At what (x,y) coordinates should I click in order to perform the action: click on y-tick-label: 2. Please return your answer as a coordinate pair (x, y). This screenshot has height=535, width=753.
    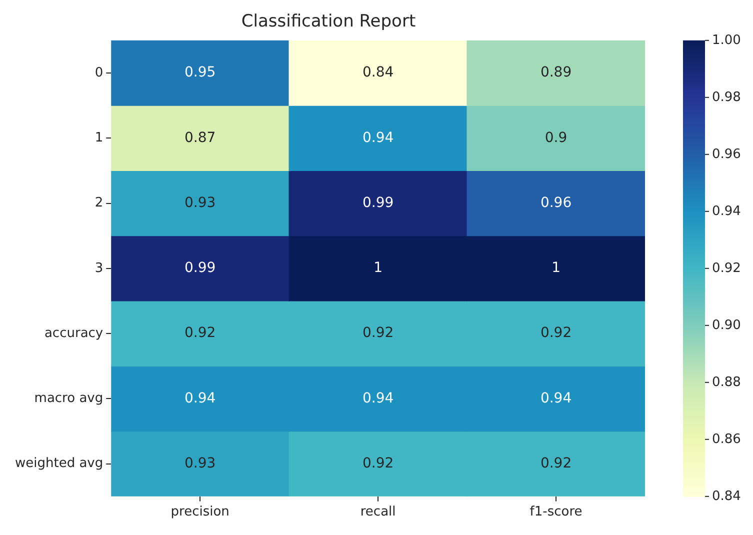
    Looking at the image, I should click on (99, 203).